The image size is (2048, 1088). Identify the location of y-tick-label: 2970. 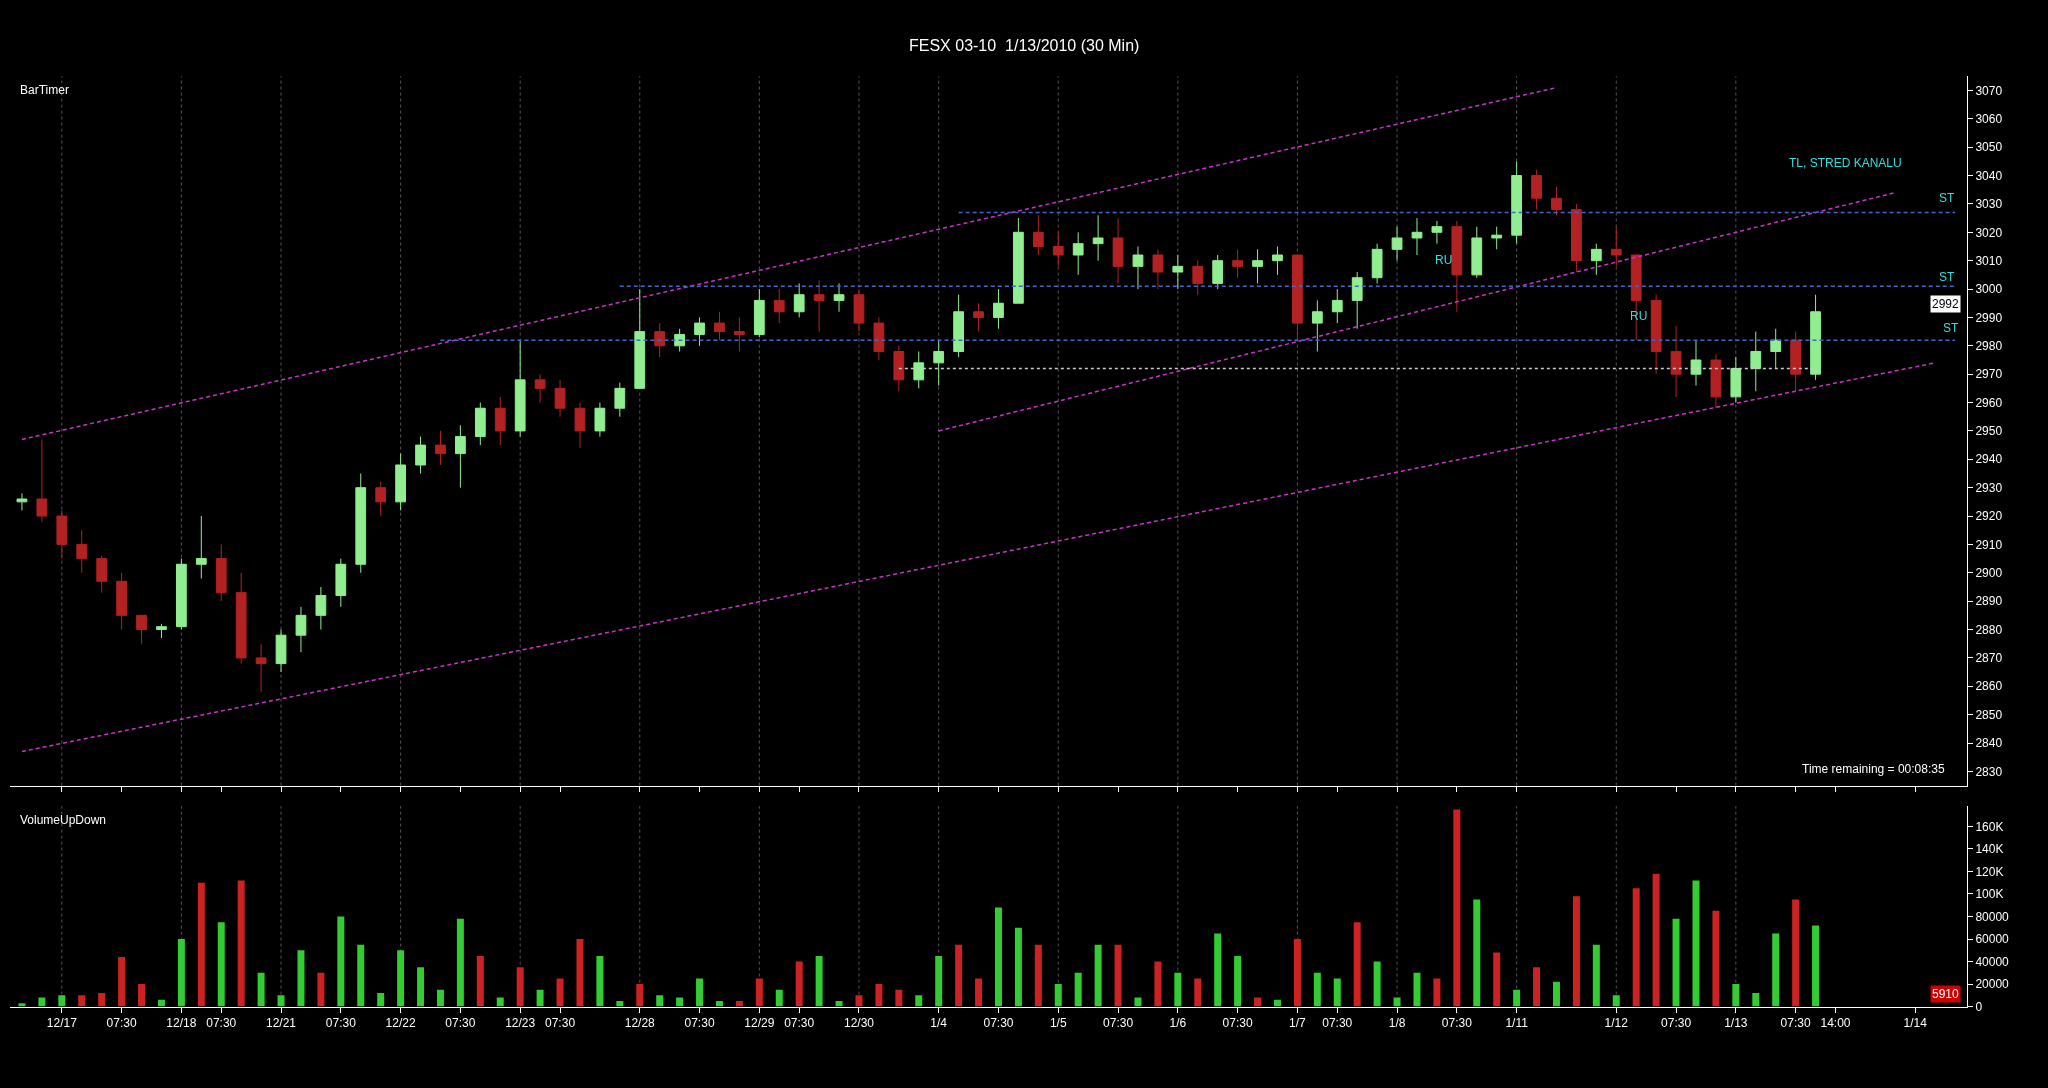
(1989, 374).